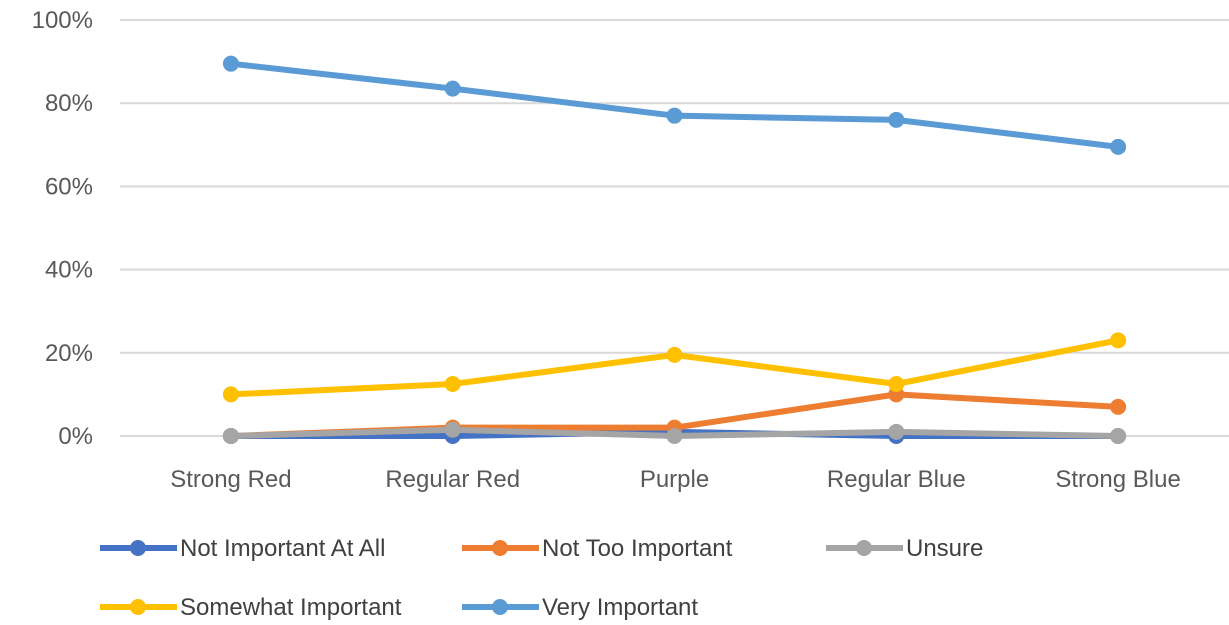 This screenshot has height=625, width=1229. Describe the element at coordinates (620, 607) in the screenshot. I see `legend-label: Very Important` at that location.